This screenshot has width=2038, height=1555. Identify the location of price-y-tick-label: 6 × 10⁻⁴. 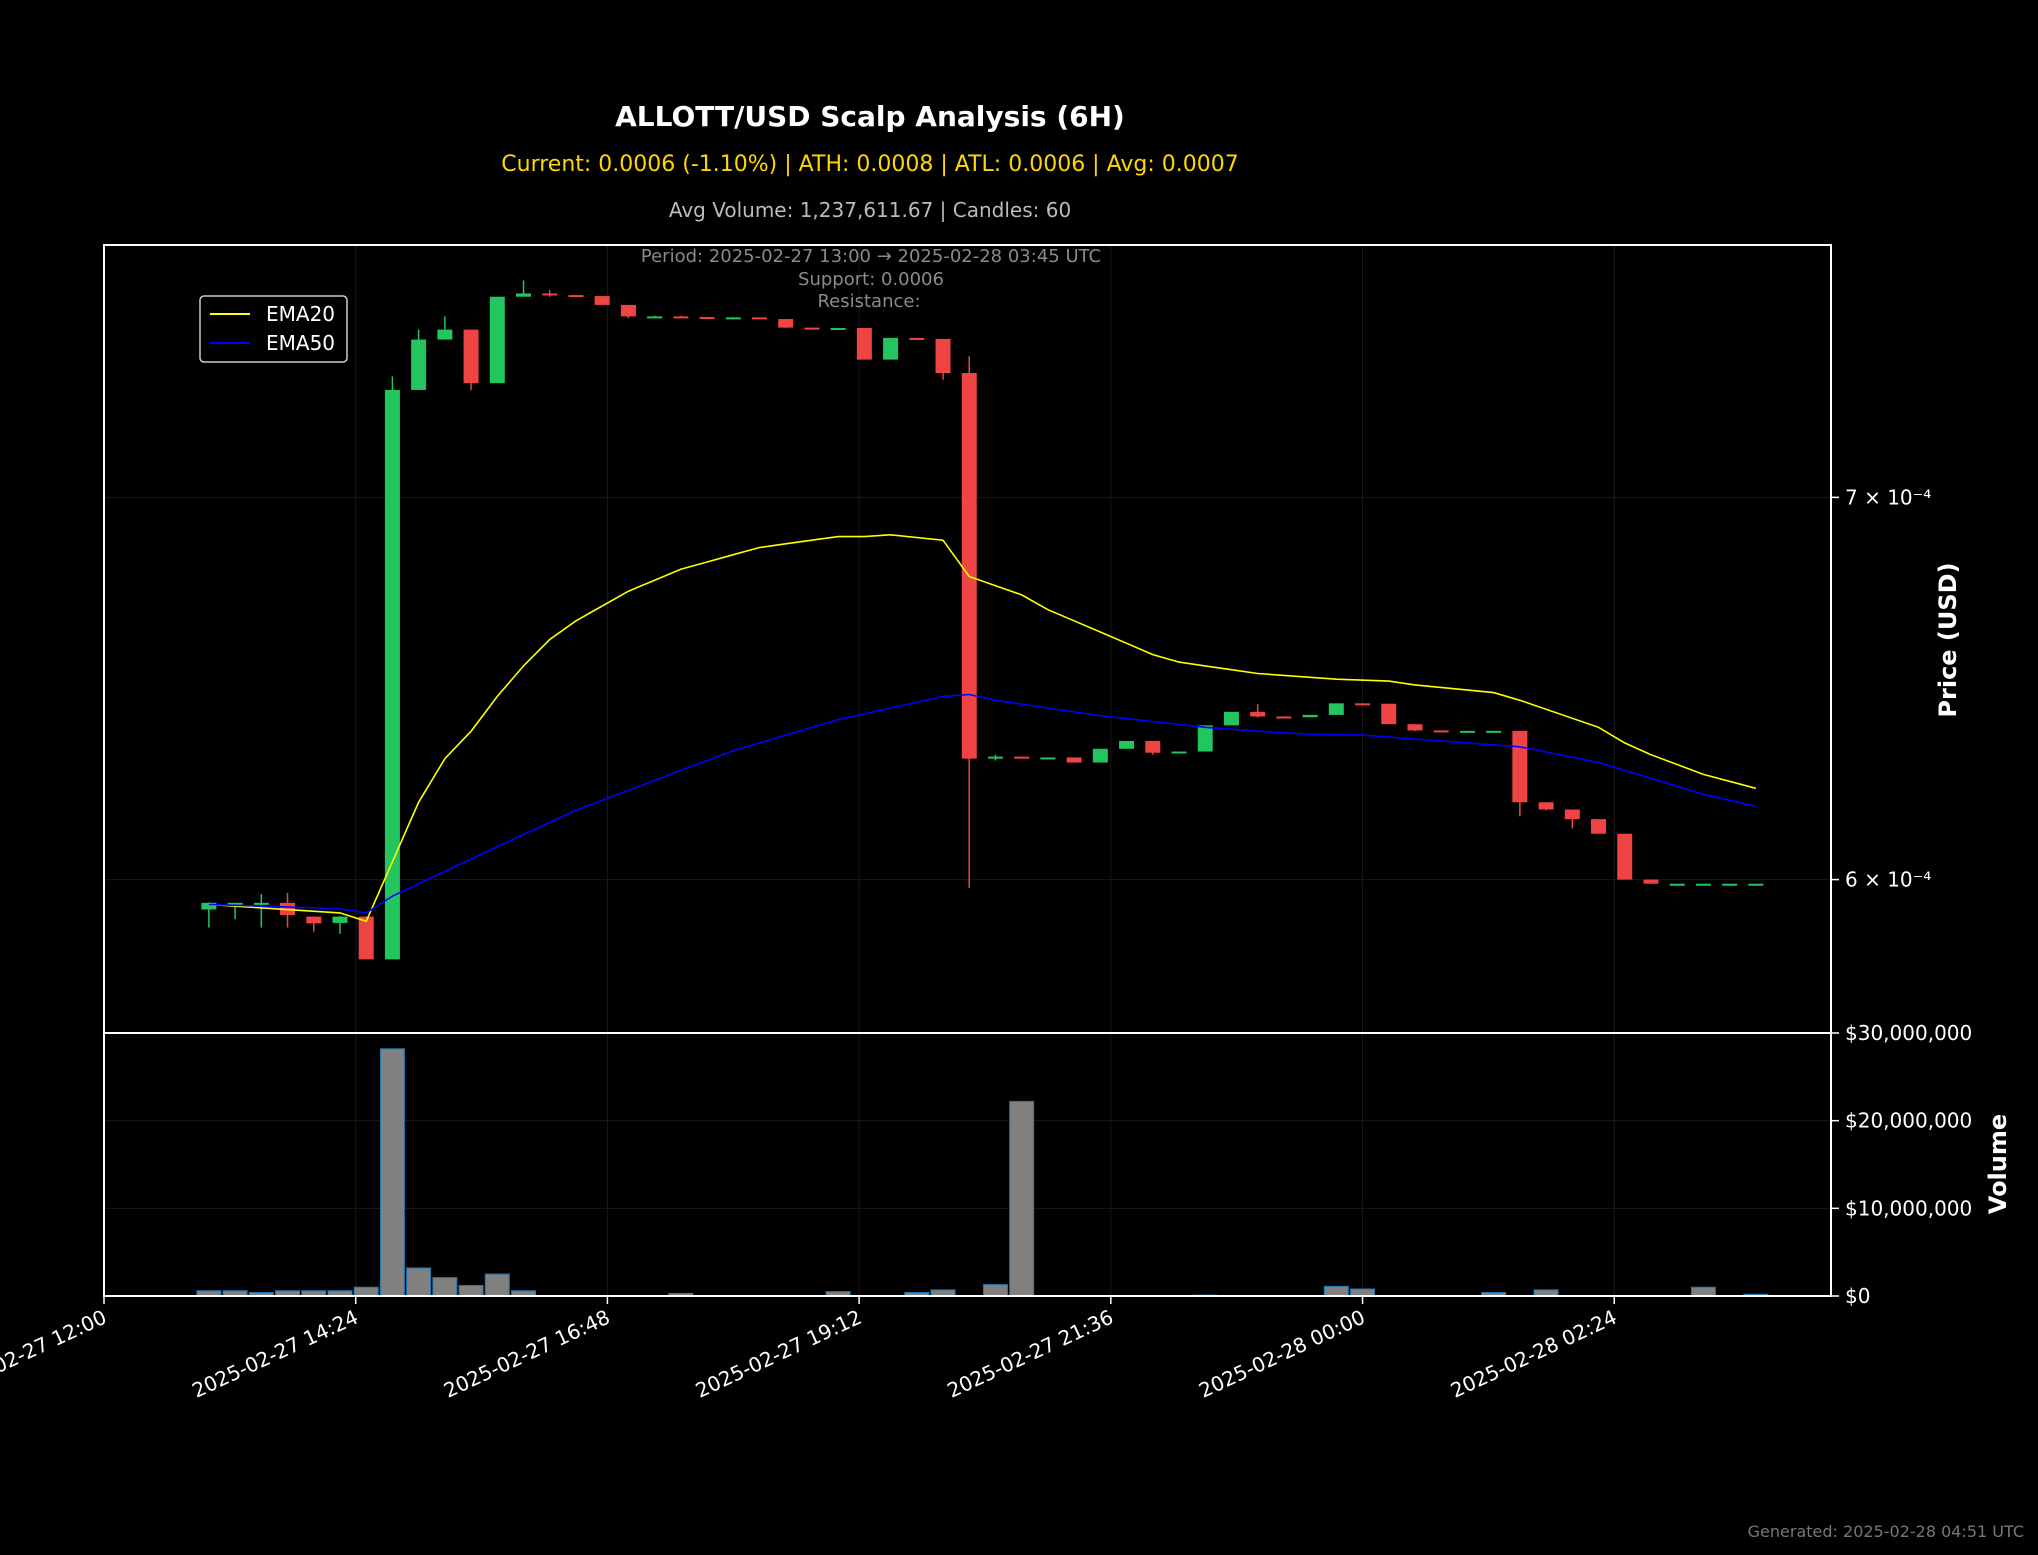
(1888, 880).